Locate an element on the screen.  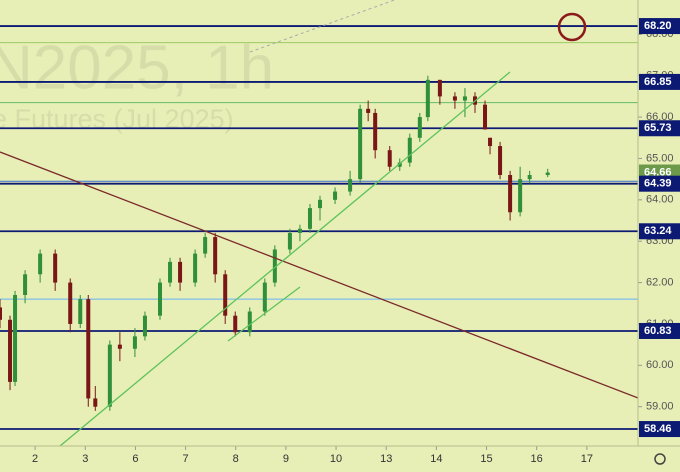
price-label: 60.83 is located at coordinates (658, 331).